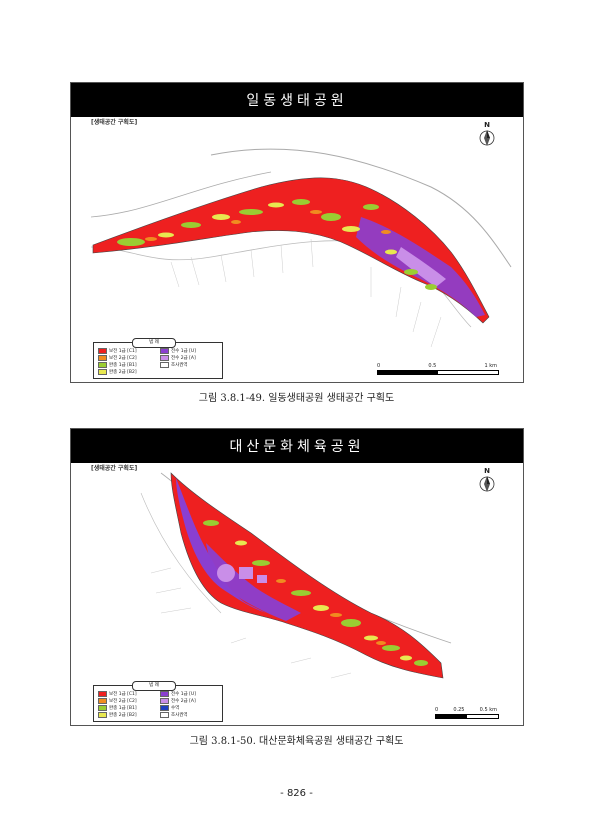  I want to click on scale-label: 0.5, so click(432, 366).